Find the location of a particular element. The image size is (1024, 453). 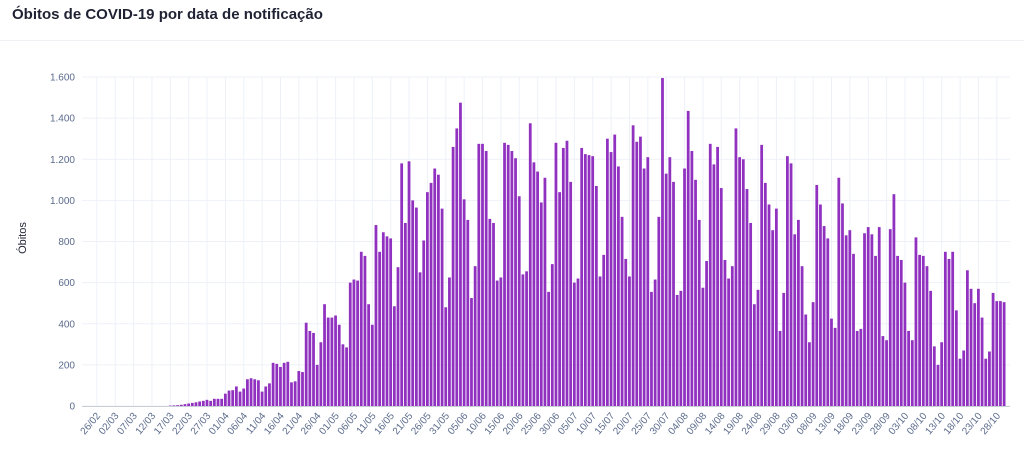

y-tick-label: 400 is located at coordinates (66, 324).